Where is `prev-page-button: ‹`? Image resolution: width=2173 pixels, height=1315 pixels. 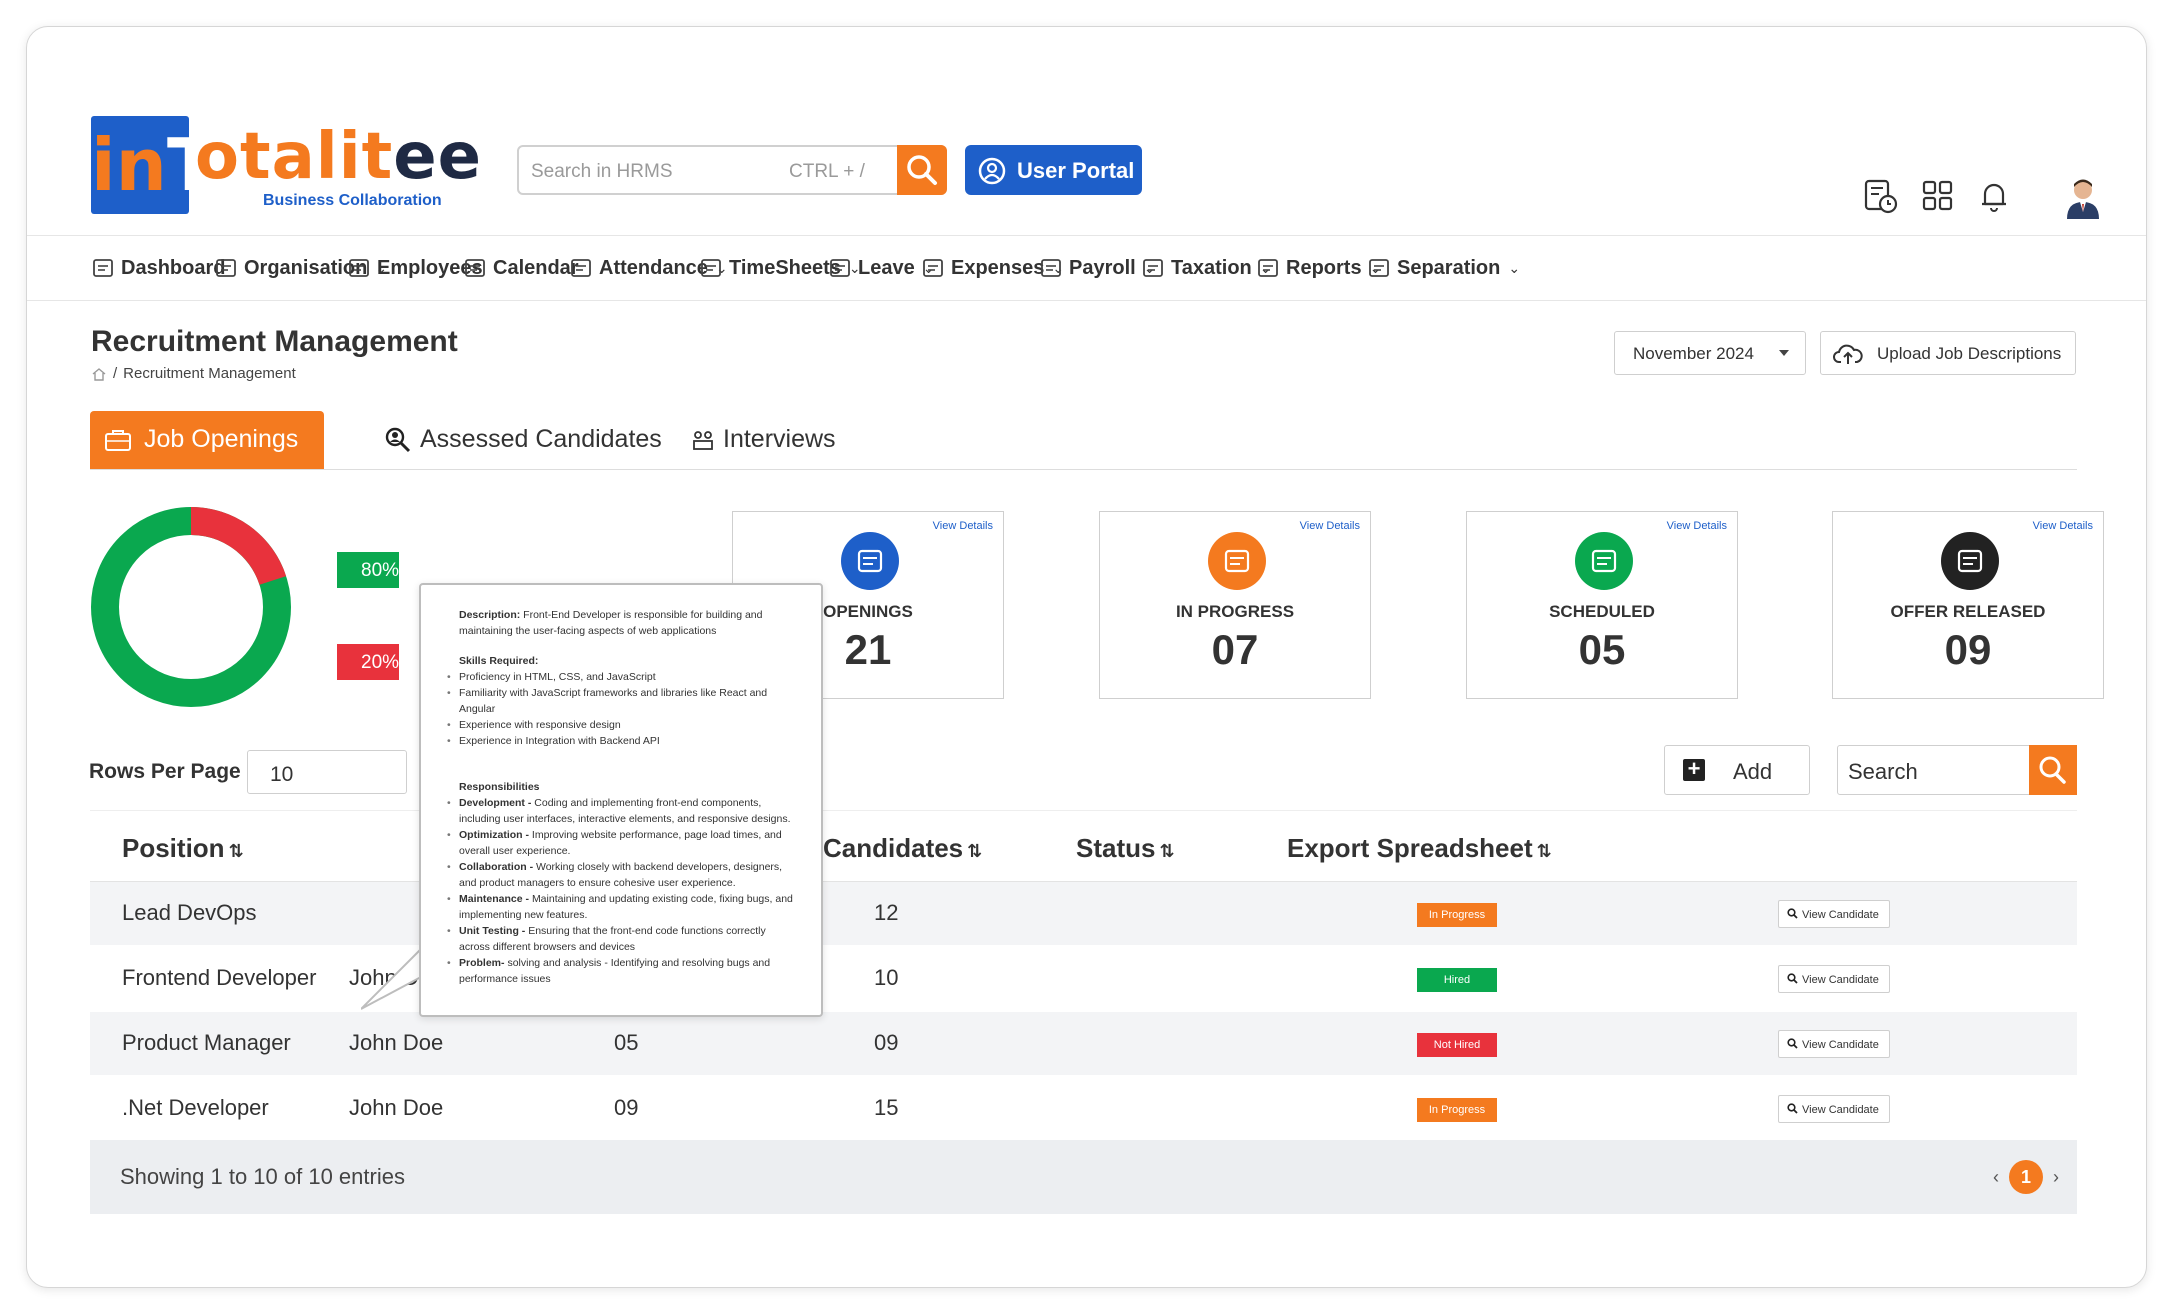
prev-page-button: ‹ is located at coordinates (1996, 1176).